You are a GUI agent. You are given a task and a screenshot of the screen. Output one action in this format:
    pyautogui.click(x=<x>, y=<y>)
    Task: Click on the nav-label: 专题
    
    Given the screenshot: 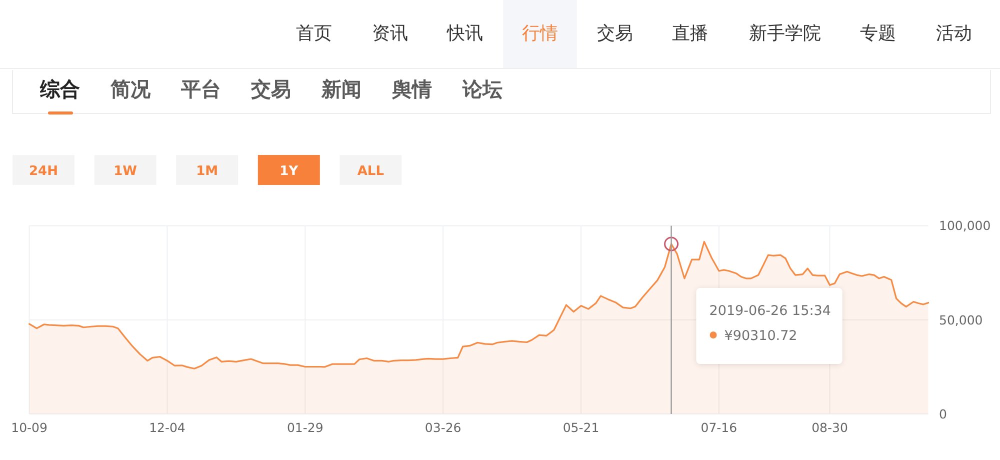 What is the action you would take?
    pyautogui.click(x=878, y=33)
    